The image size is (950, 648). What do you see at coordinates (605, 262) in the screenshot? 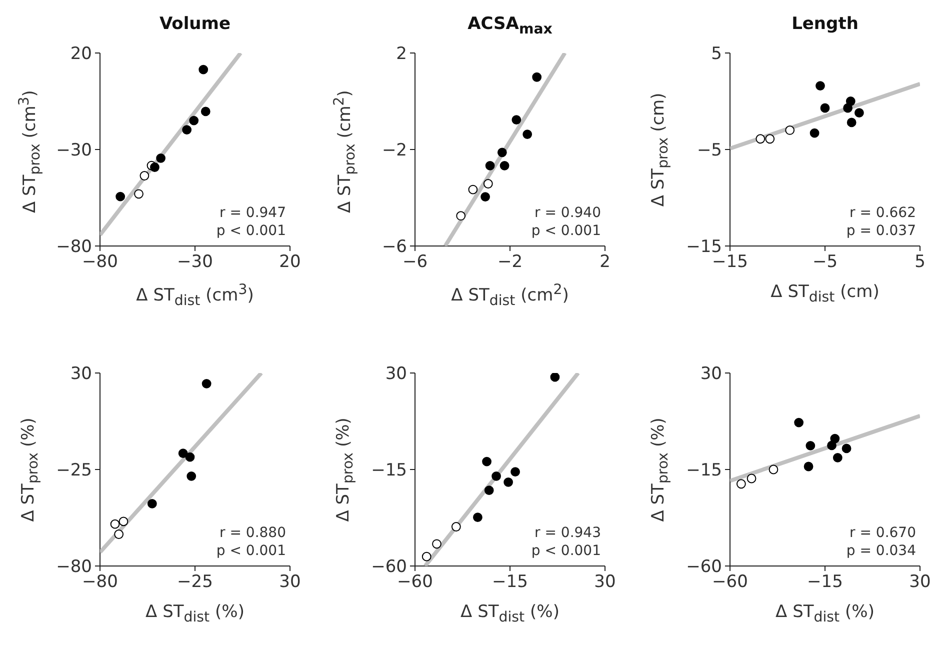
I see `x-tick-label: 2` at bounding box center [605, 262].